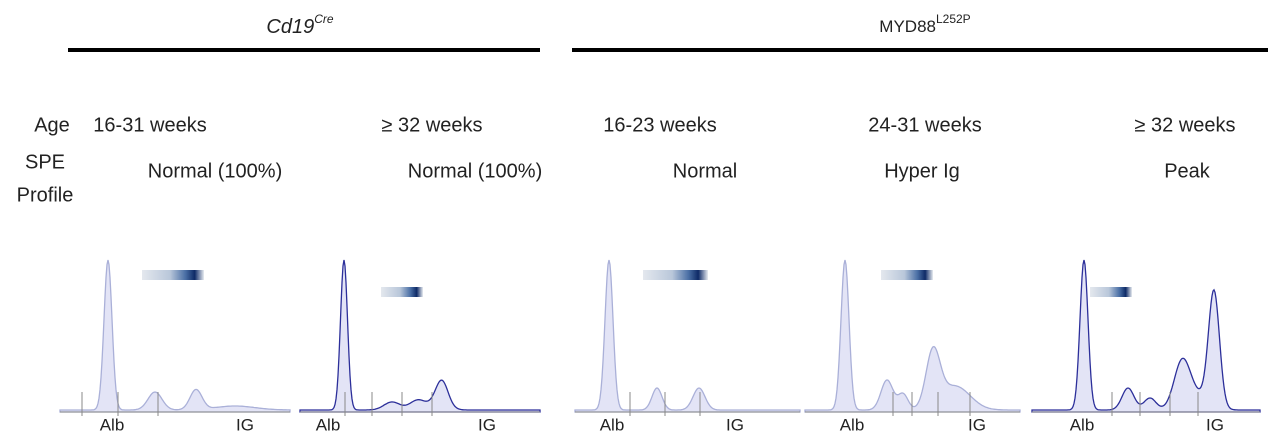 The width and height of the screenshot is (1285, 442). Describe the element at coordinates (324, 19) in the screenshot. I see `group-superscript: Cre` at that location.